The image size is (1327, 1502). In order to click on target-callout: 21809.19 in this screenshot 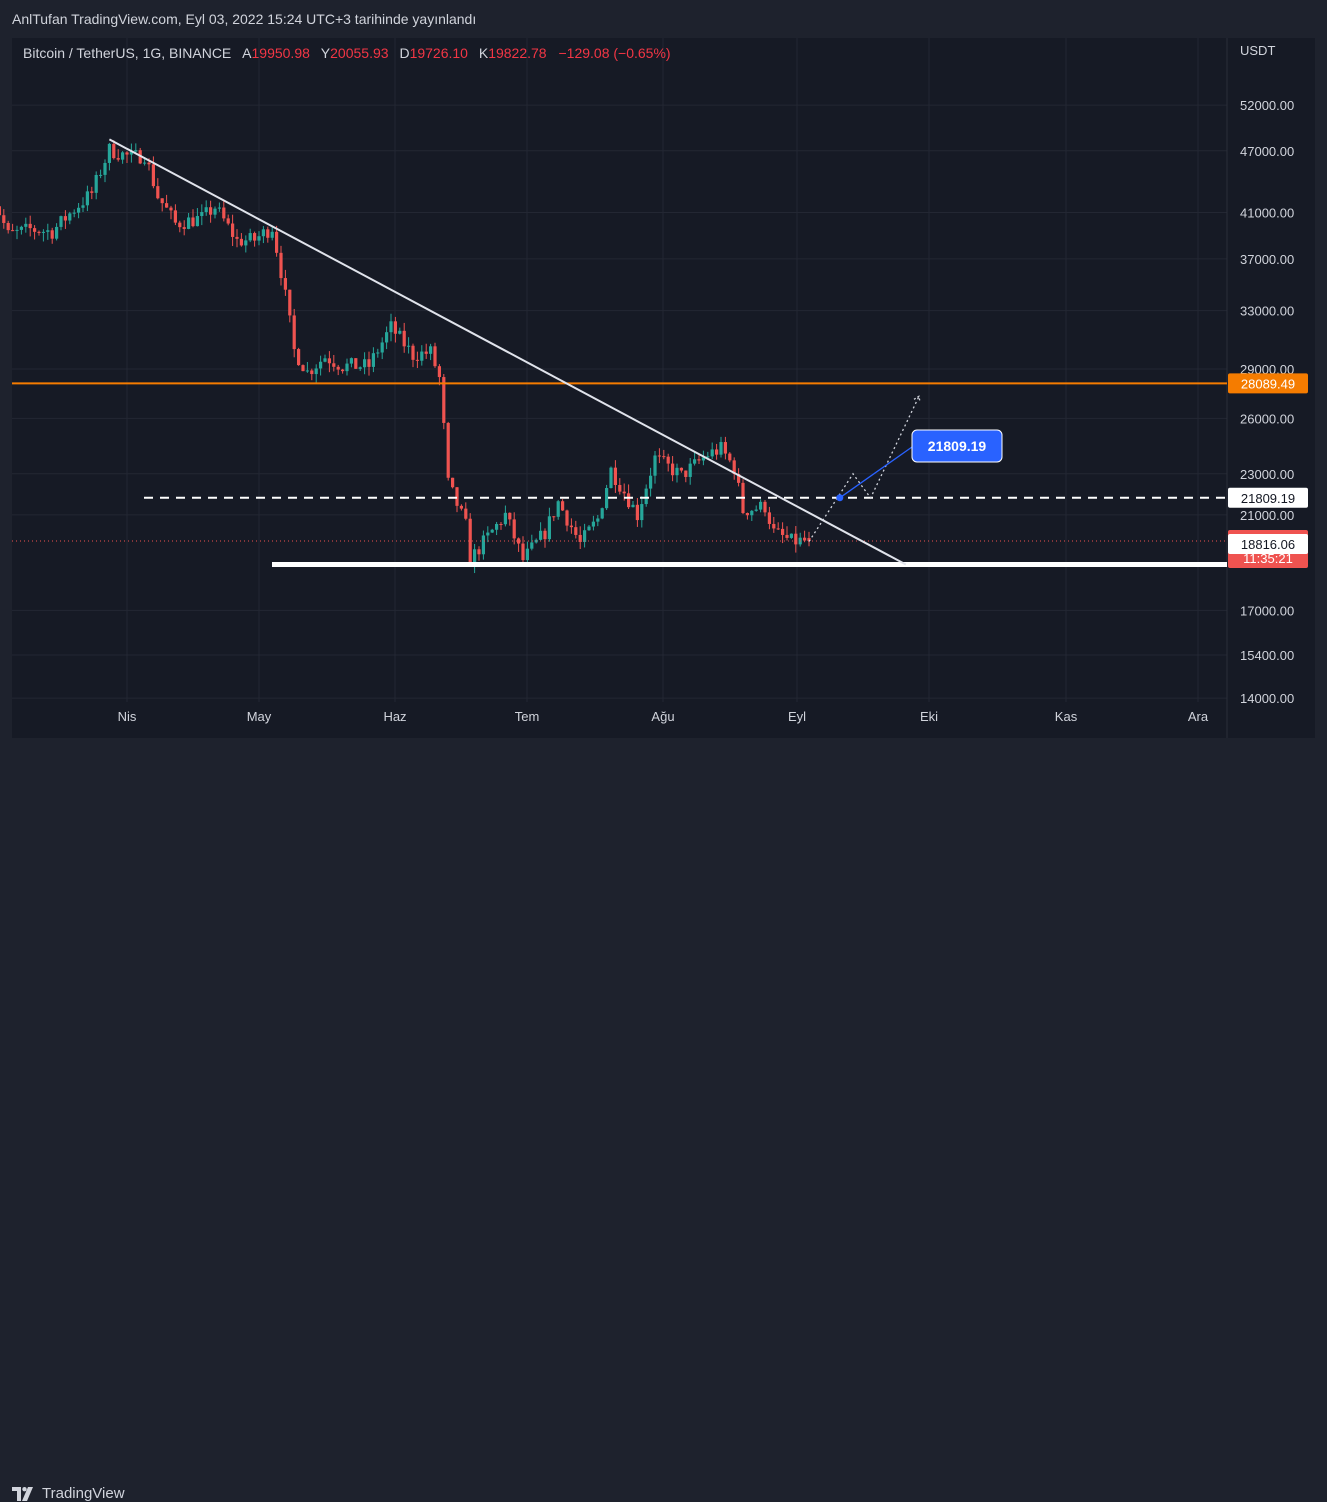, I will do `click(957, 446)`.